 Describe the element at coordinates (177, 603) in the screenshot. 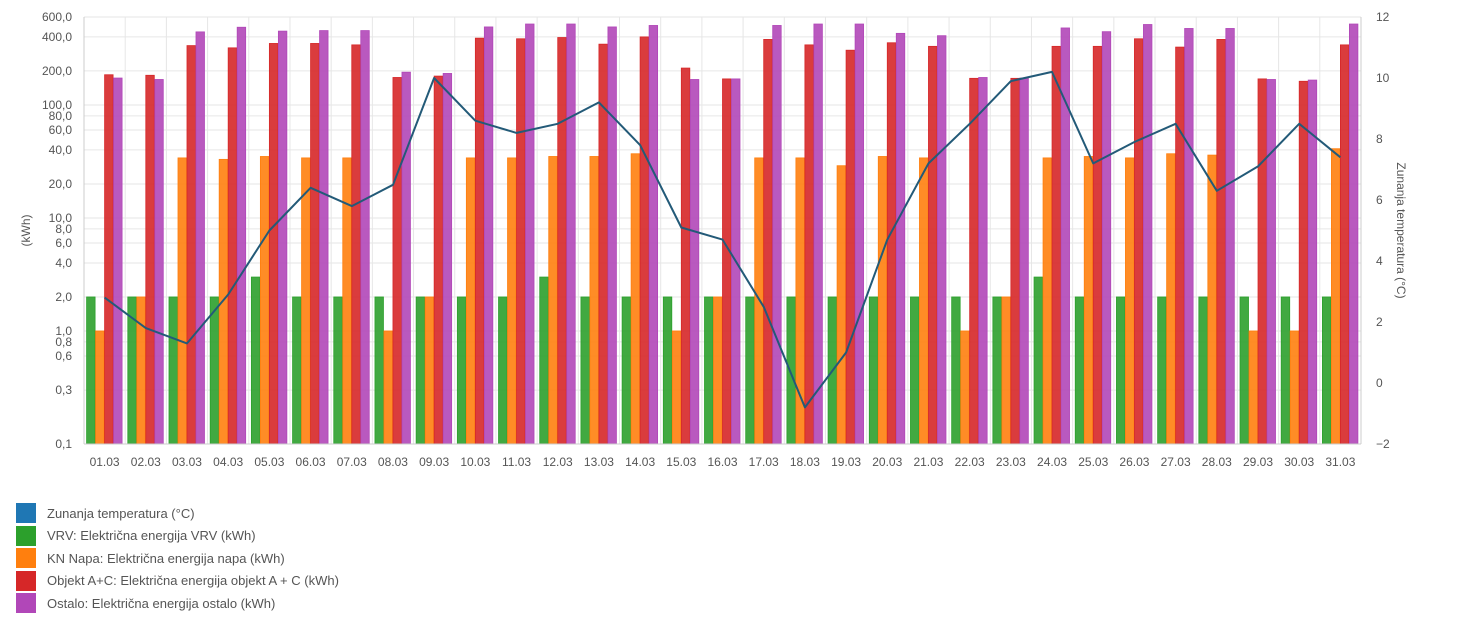

I see `legend-item-ostalo: Ostalo: Električna energija ostalo (kWh)` at that location.